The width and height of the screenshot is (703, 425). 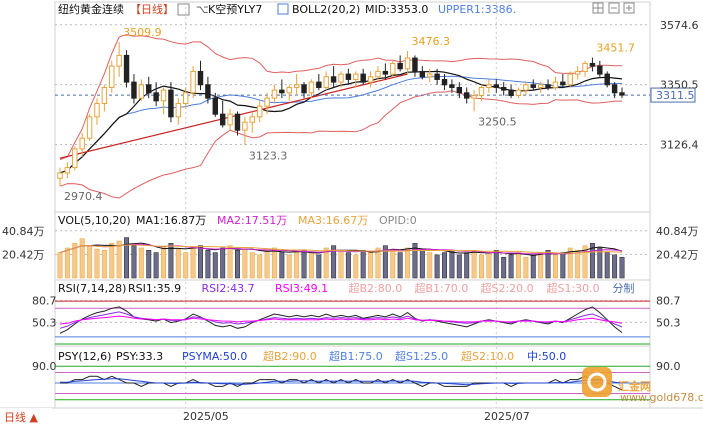 I want to click on rsi-legend-item: RSI2:43.7, so click(x=228, y=288).